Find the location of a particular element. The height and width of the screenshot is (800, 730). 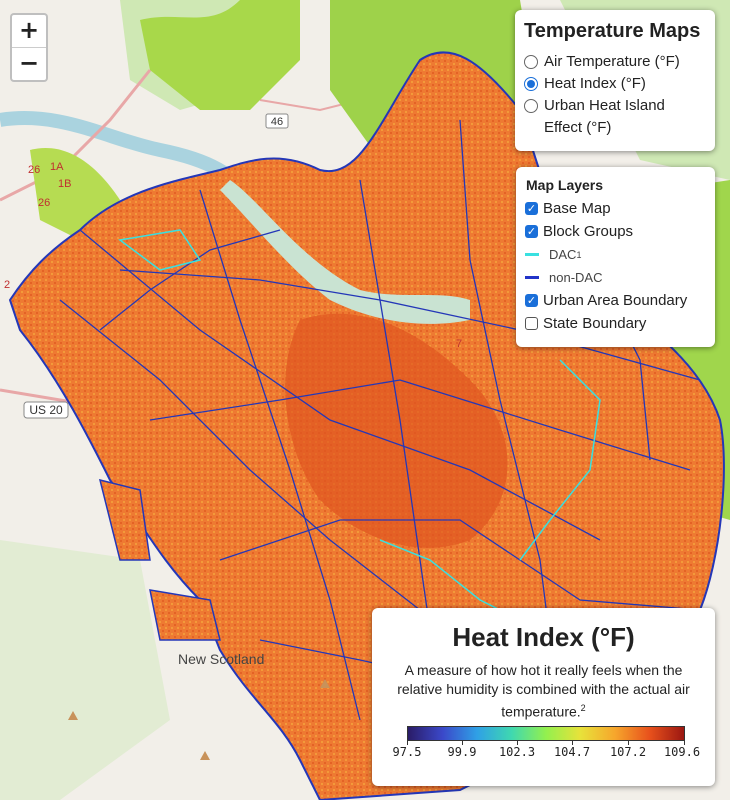

svg-text: US 20 is located at coordinates (46, 410).